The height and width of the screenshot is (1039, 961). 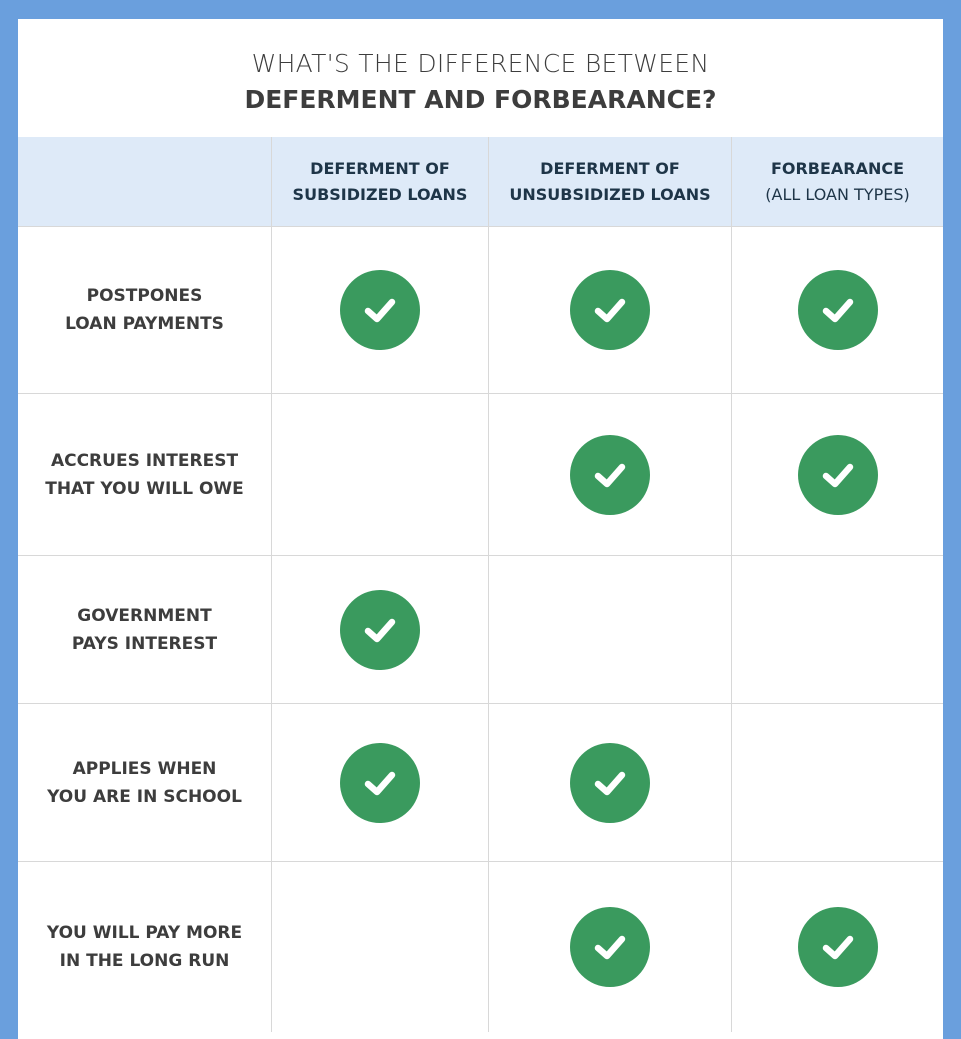 I want to click on table-row: GOVERNMENT PAYS INTEREST, so click(x=480, y=629).